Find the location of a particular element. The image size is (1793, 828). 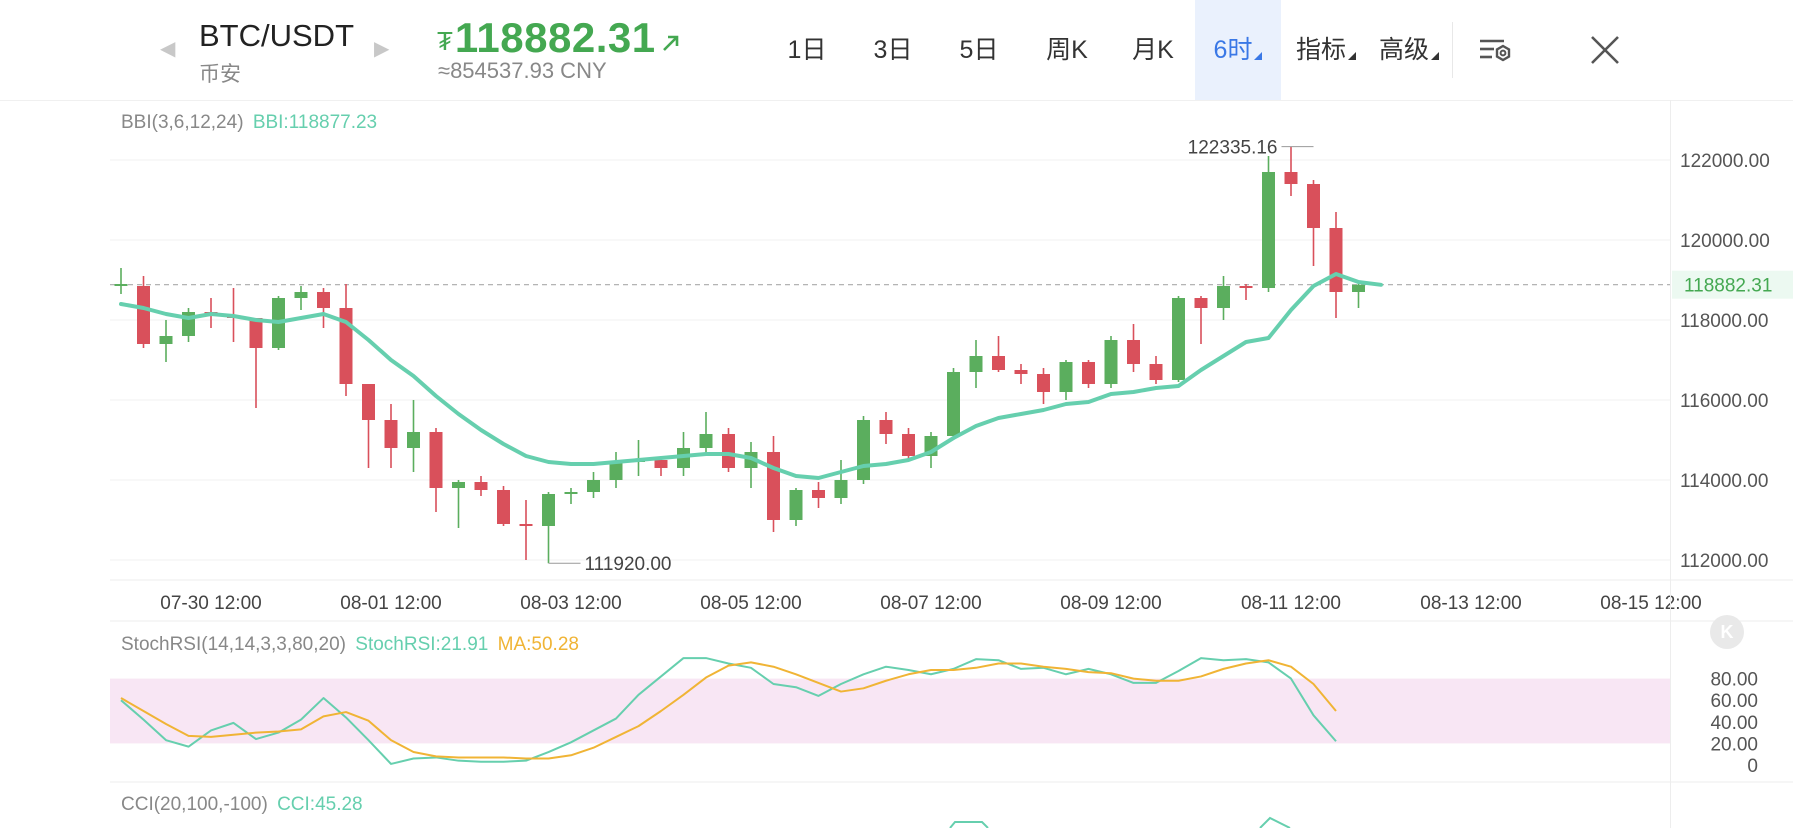

stochrsi-label: StochRSI(14,14,3,3,80,20) is located at coordinates (233, 644).